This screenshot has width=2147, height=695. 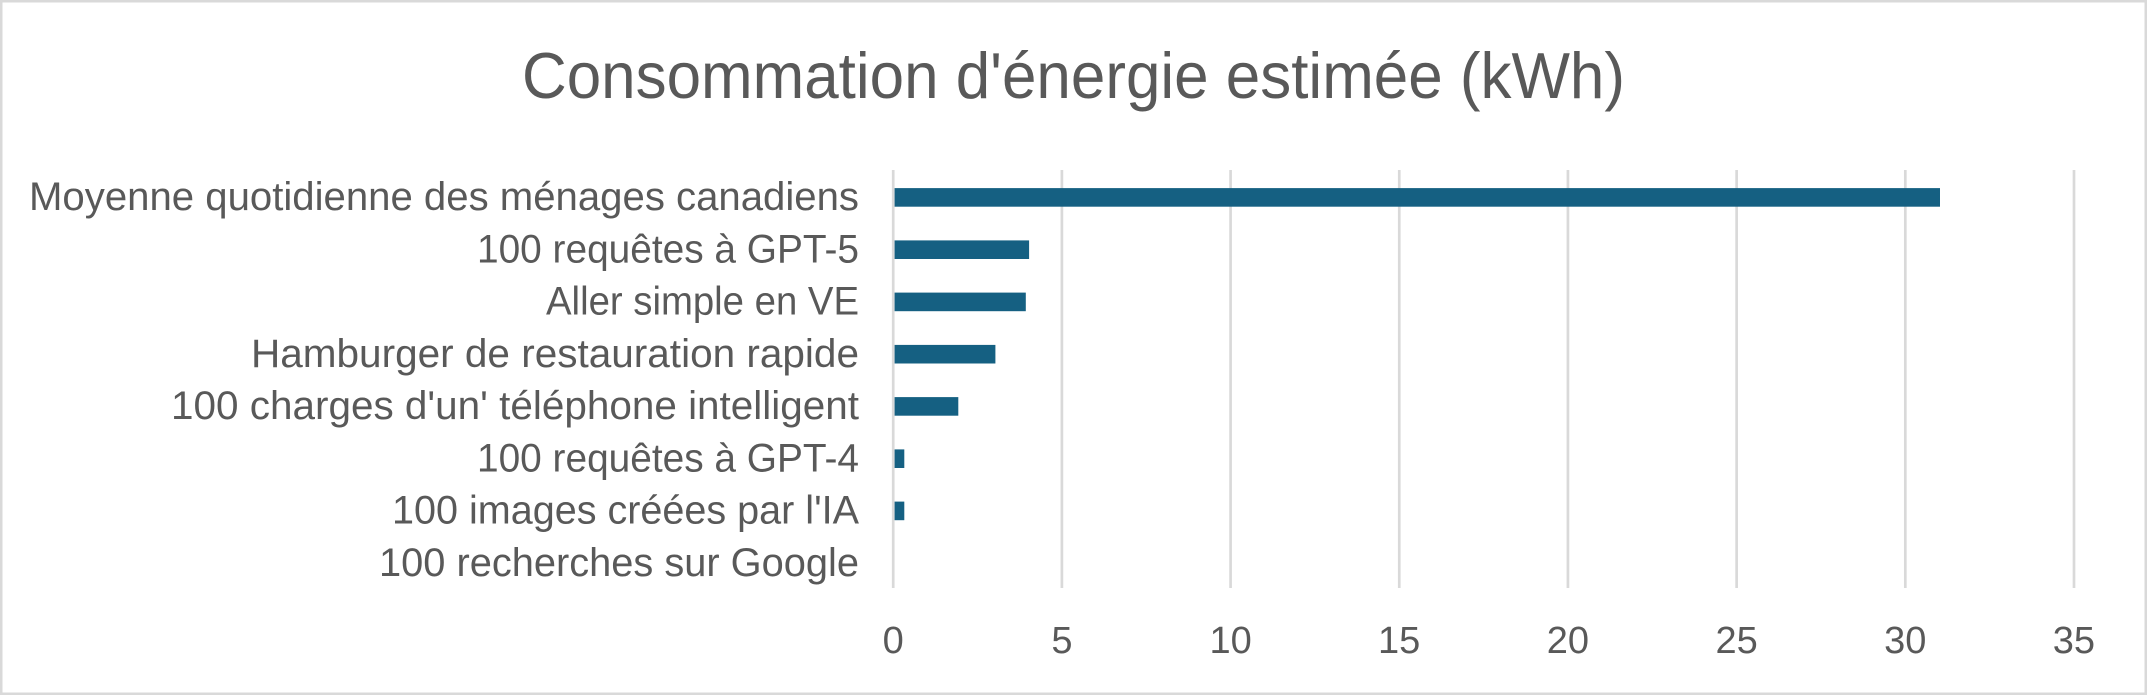 I want to click on svg-text: 25, so click(x=1736, y=641).